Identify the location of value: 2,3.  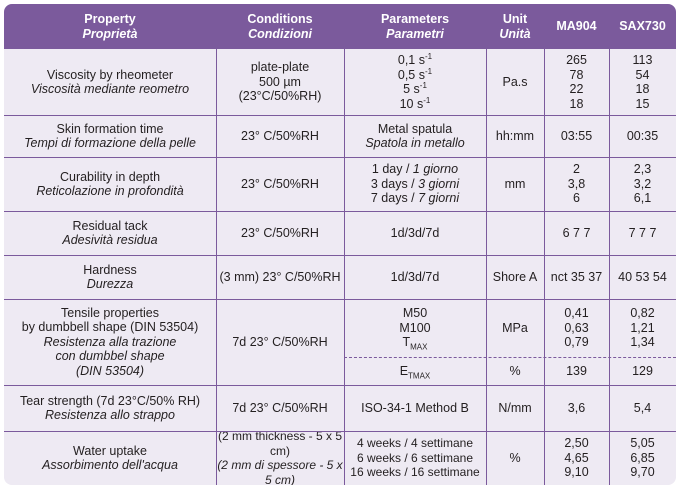
(642, 169).